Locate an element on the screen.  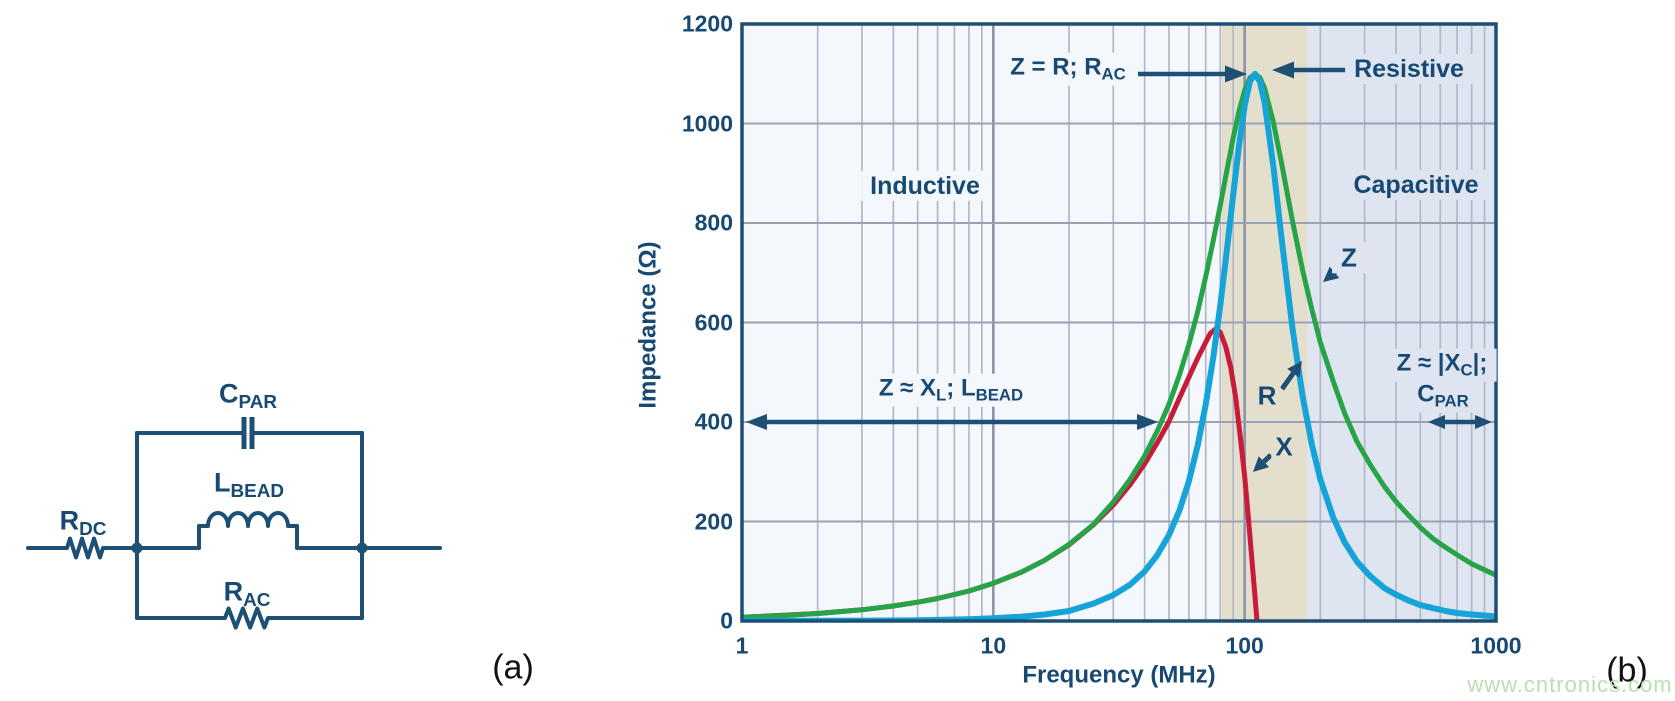
region-label-inductive: Inductive is located at coordinates (925, 186).